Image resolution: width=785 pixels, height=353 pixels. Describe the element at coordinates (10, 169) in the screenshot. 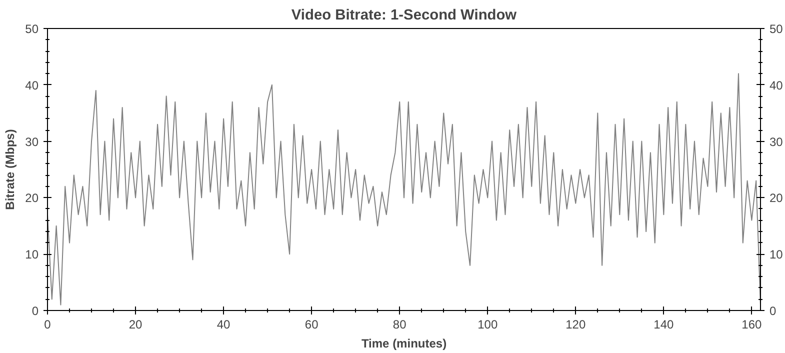

I see `y-axis-title: Bitrate (Mbps)` at that location.